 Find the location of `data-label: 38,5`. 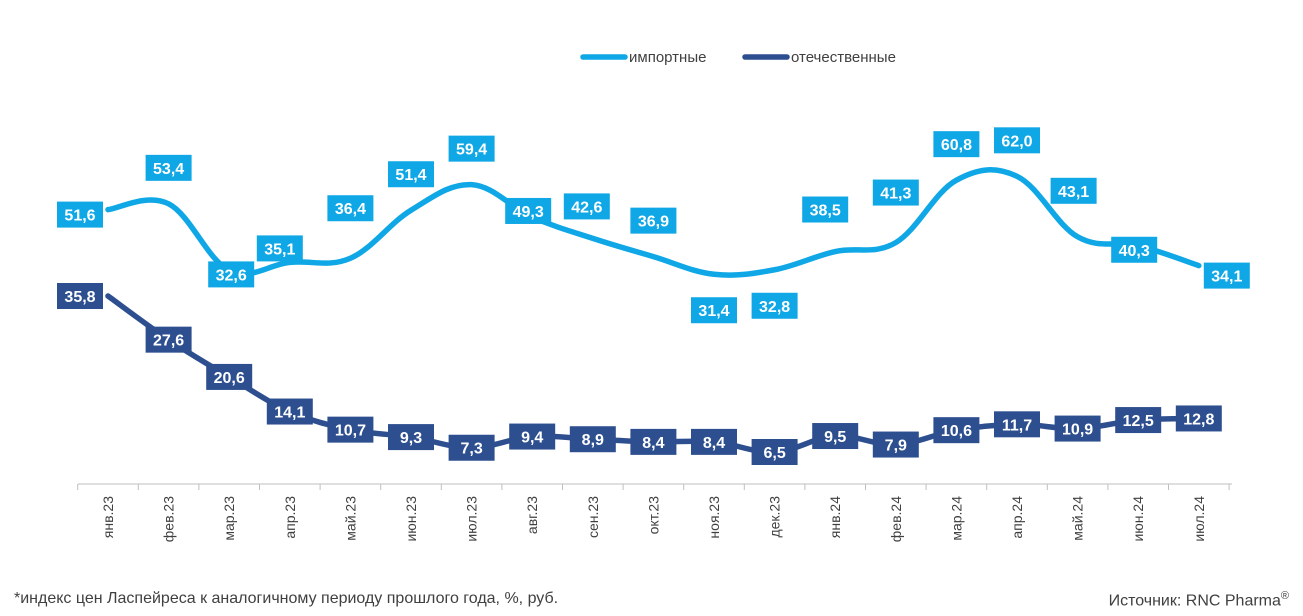

data-label: 38,5 is located at coordinates (825, 211).